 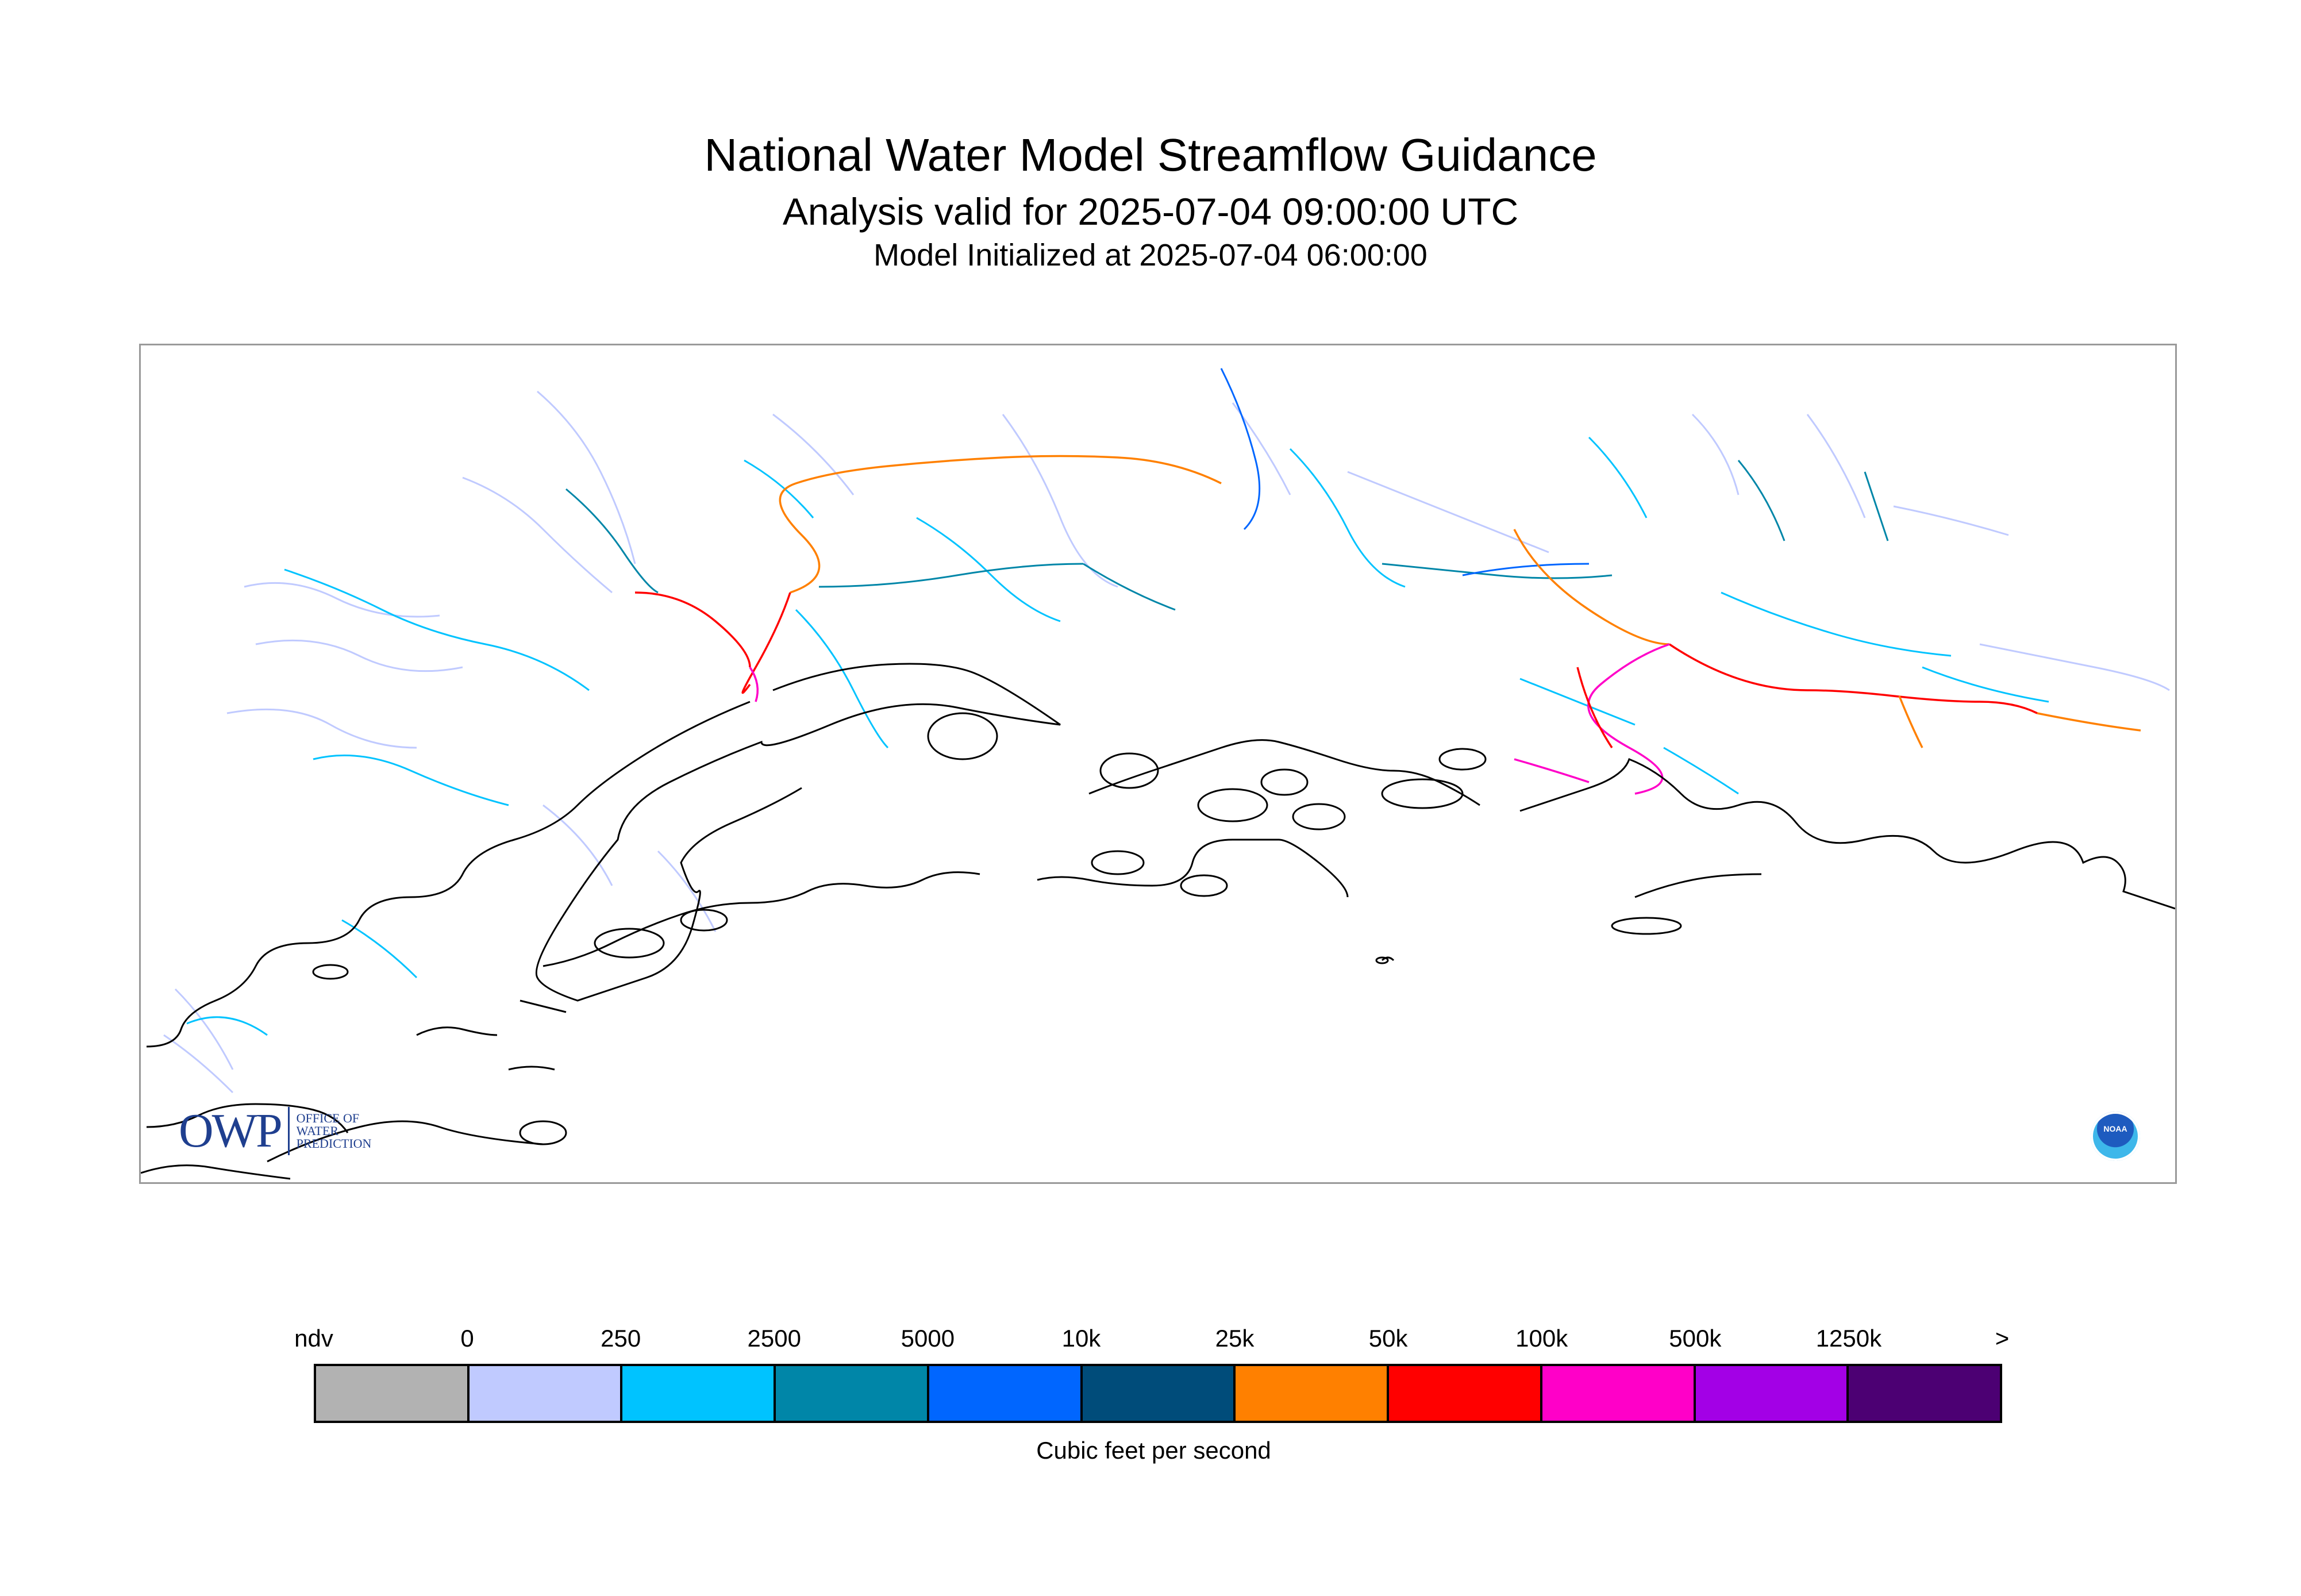 I want to click on noaa-logo: NOAA, so click(x=2115, y=1136).